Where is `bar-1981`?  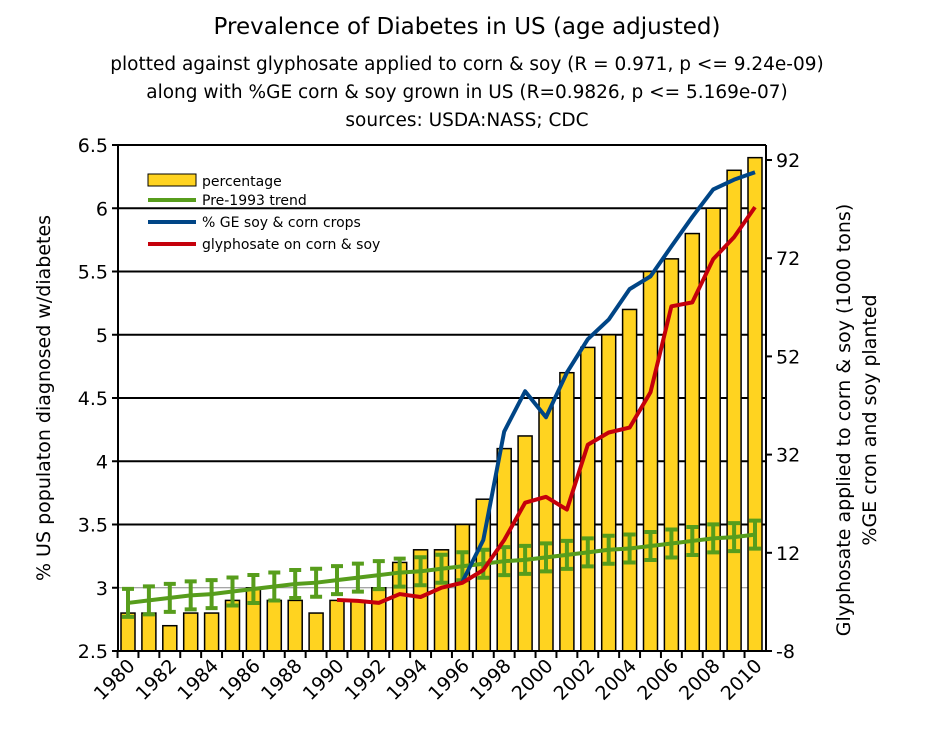 bar-1981 is located at coordinates (149, 632).